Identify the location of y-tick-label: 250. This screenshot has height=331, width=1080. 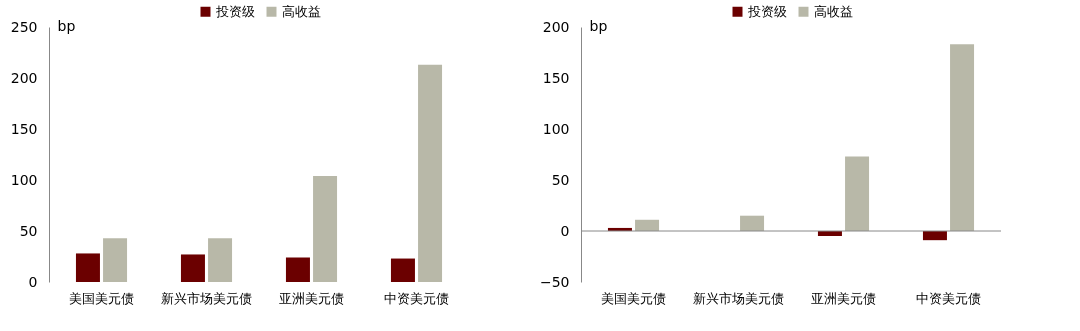
(24, 26).